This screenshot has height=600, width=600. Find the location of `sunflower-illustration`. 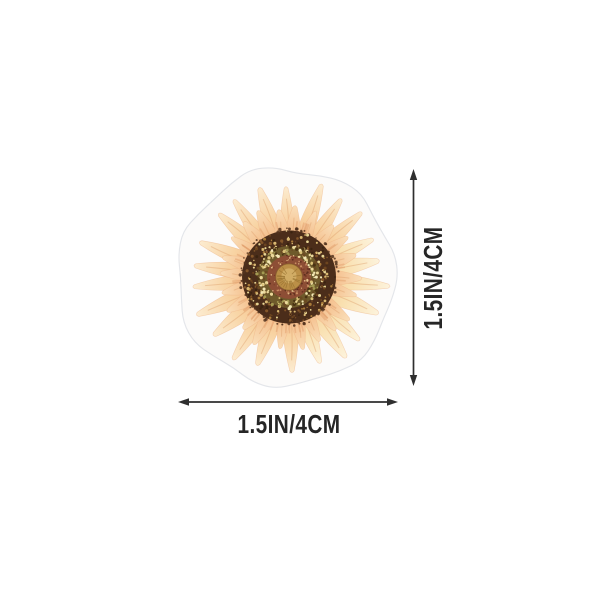

sunflower-illustration is located at coordinates (288, 277).